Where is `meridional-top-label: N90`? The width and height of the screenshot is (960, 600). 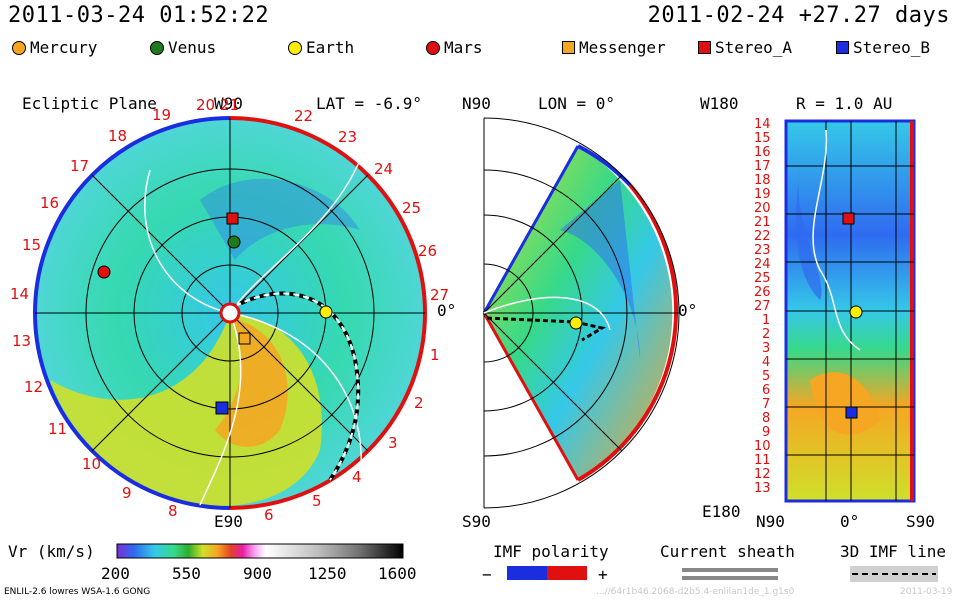 meridional-top-label: N90 is located at coordinates (476, 103).